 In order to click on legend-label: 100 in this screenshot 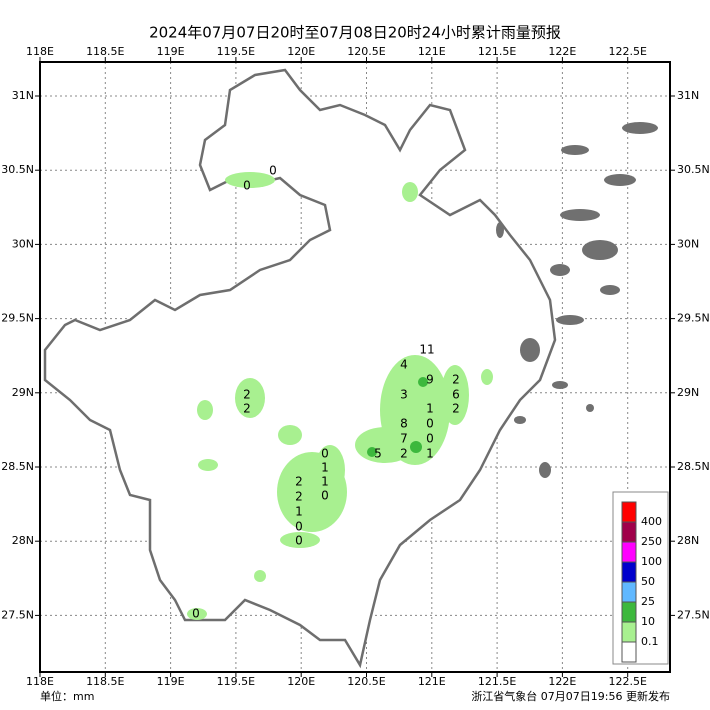, I will do `click(651, 561)`.